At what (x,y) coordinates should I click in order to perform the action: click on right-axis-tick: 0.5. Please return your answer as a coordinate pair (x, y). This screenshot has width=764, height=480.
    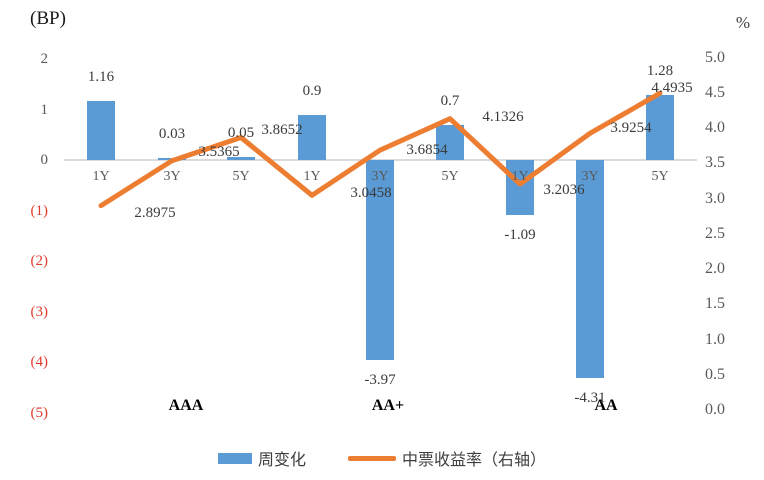
    Looking at the image, I should click on (715, 374).